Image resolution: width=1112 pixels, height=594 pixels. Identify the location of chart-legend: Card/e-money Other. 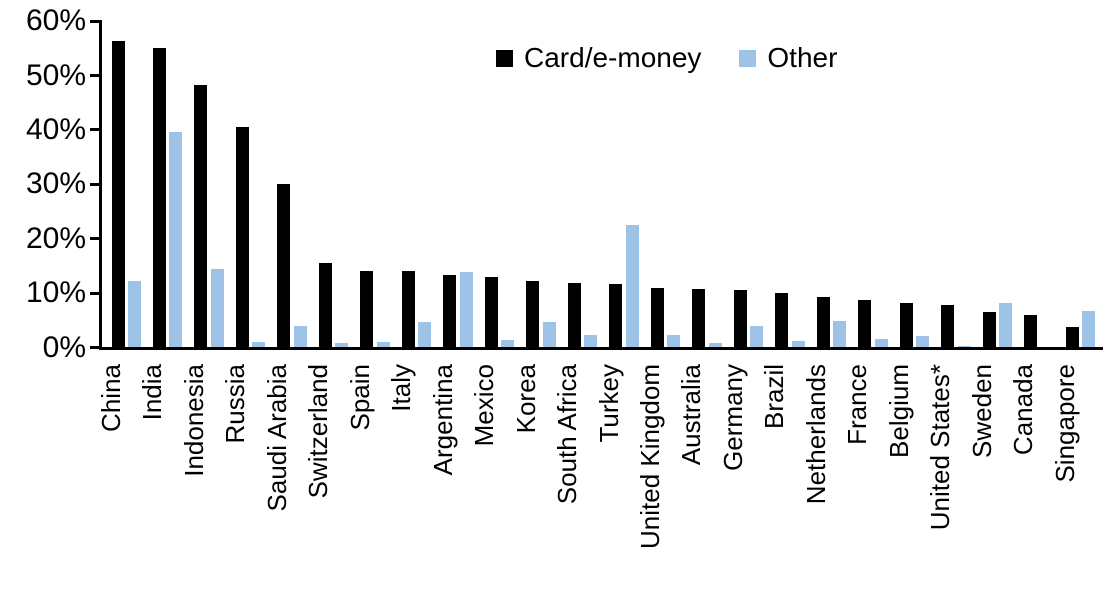
(666, 58).